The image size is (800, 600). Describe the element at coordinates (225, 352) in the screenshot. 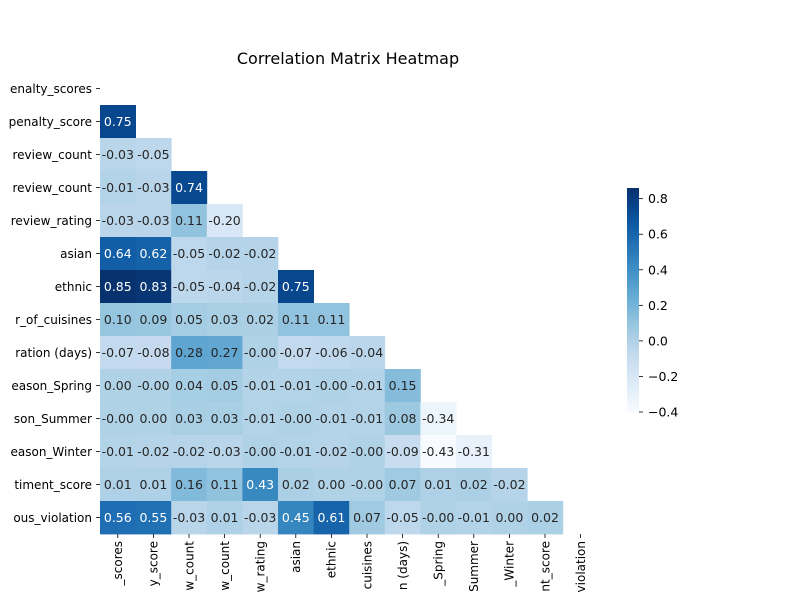

I see `cell-value-label: 0.27` at that location.